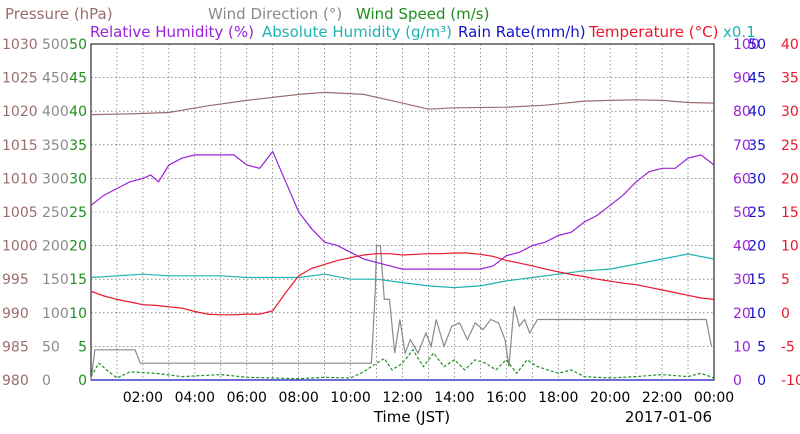 The height and width of the screenshot is (434, 800). I want to click on y-tick-label-wind_speed: 0, so click(82, 381).